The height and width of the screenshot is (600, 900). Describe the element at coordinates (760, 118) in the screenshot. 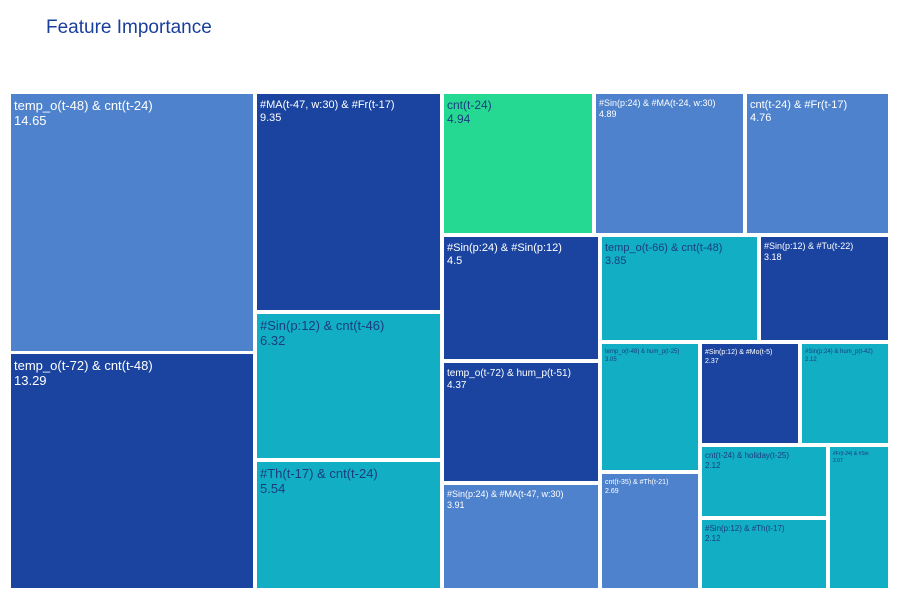

I see `treemap-tile-value: 4.76` at that location.